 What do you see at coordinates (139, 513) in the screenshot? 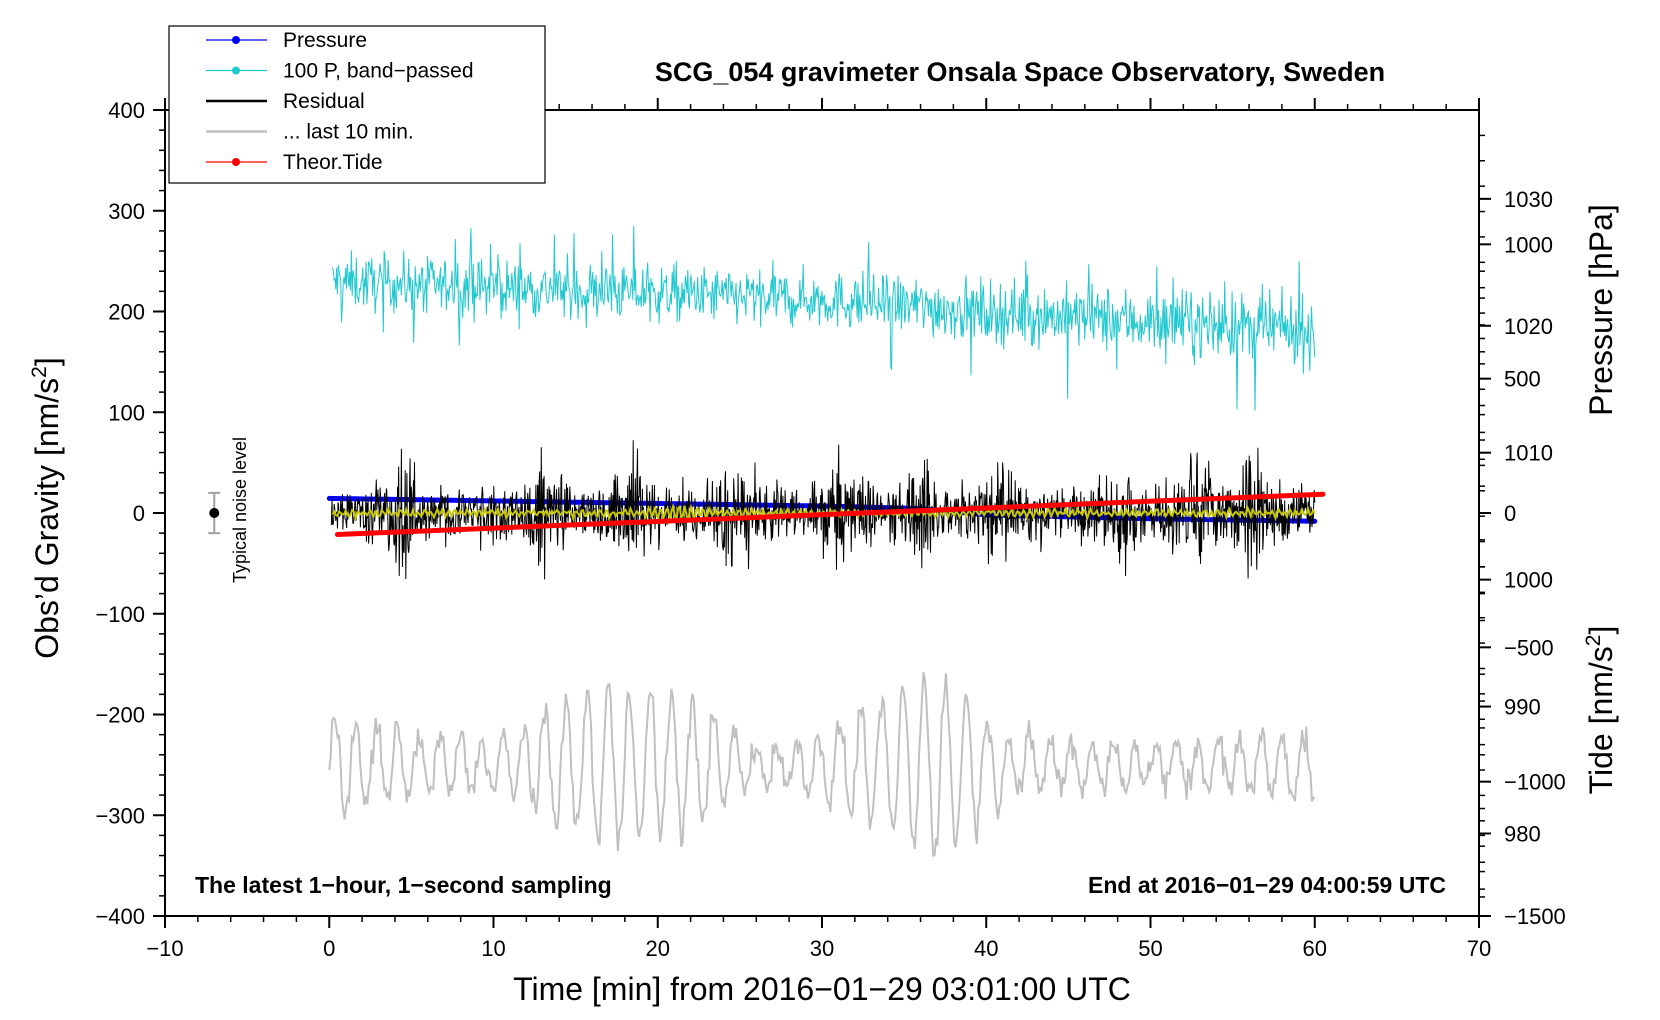
I see `y-tick-label: 0` at bounding box center [139, 513].